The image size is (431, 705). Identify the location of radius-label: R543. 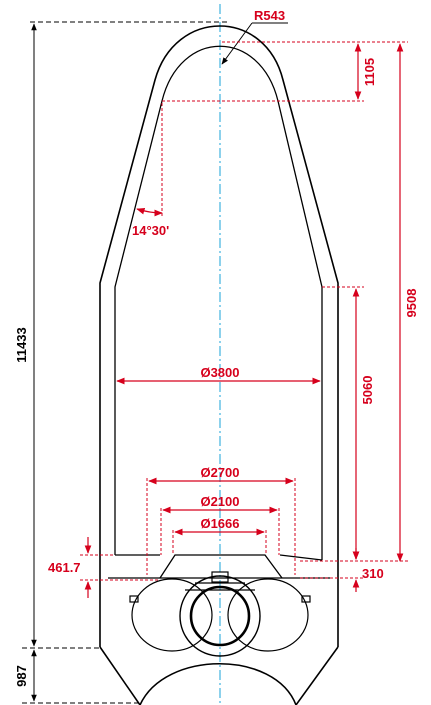
(269, 15).